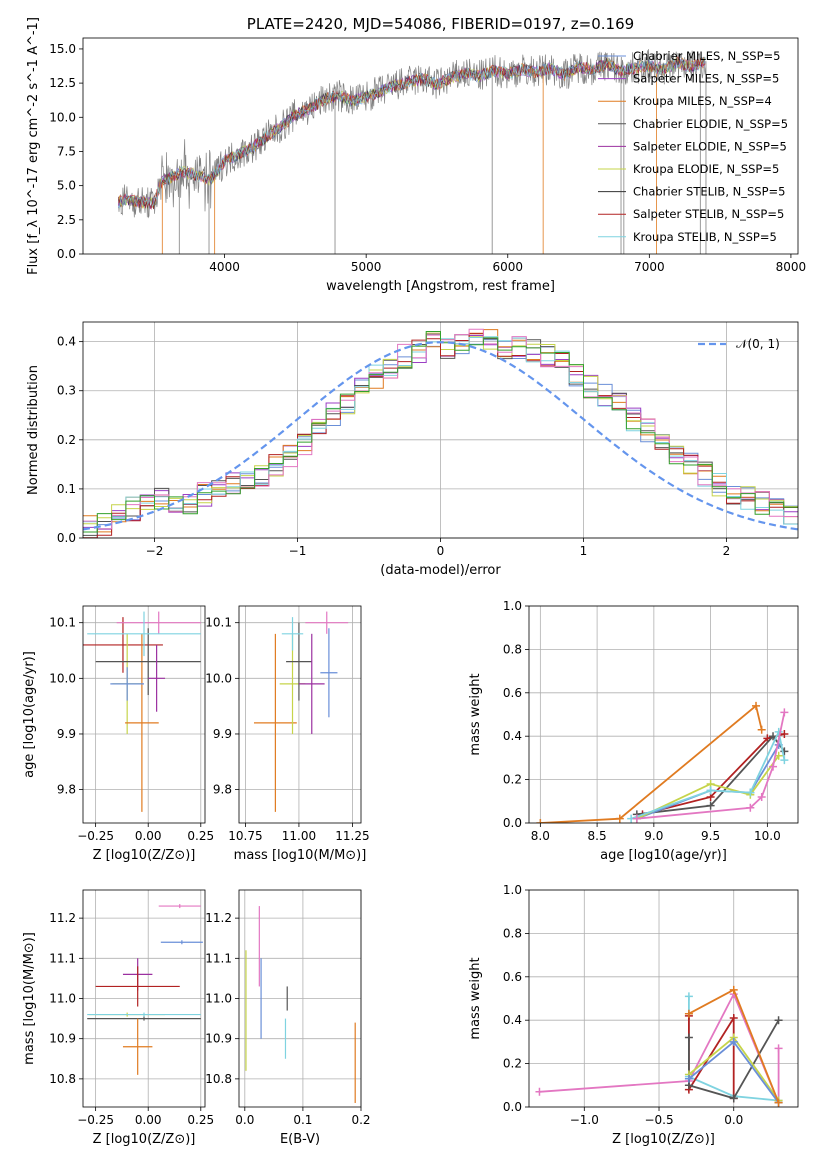 This screenshot has width=819, height=1170. I want to click on legend-label-0: Chabrier MILES, N_SSP=5, so click(706, 56).